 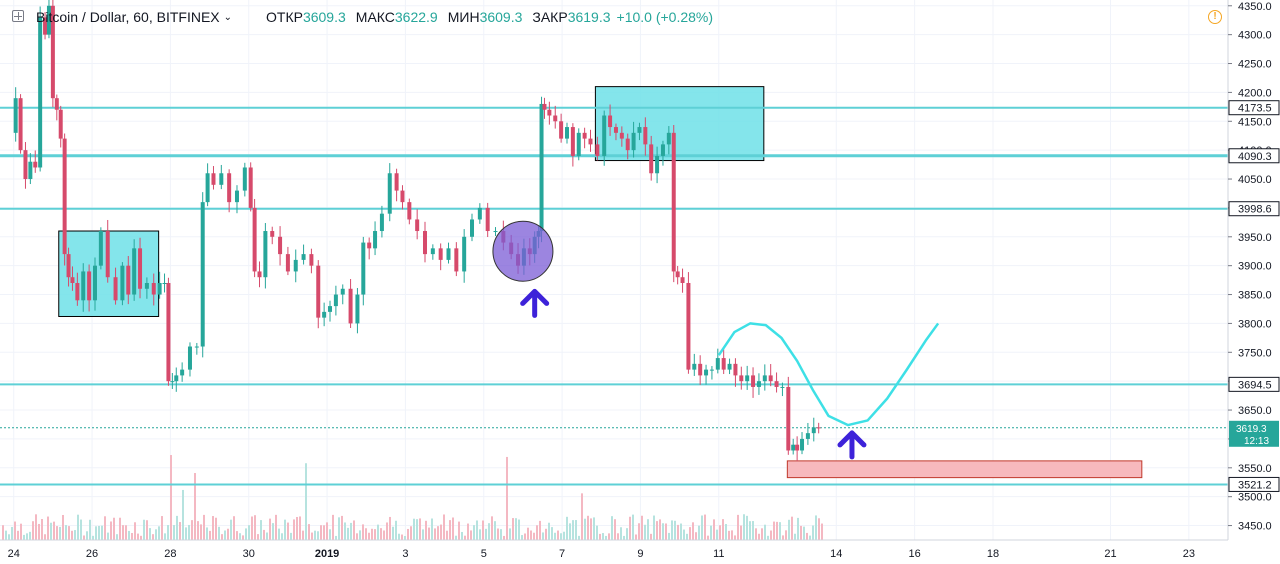 I want to click on time-tick-label: 9, so click(x=640, y=554).